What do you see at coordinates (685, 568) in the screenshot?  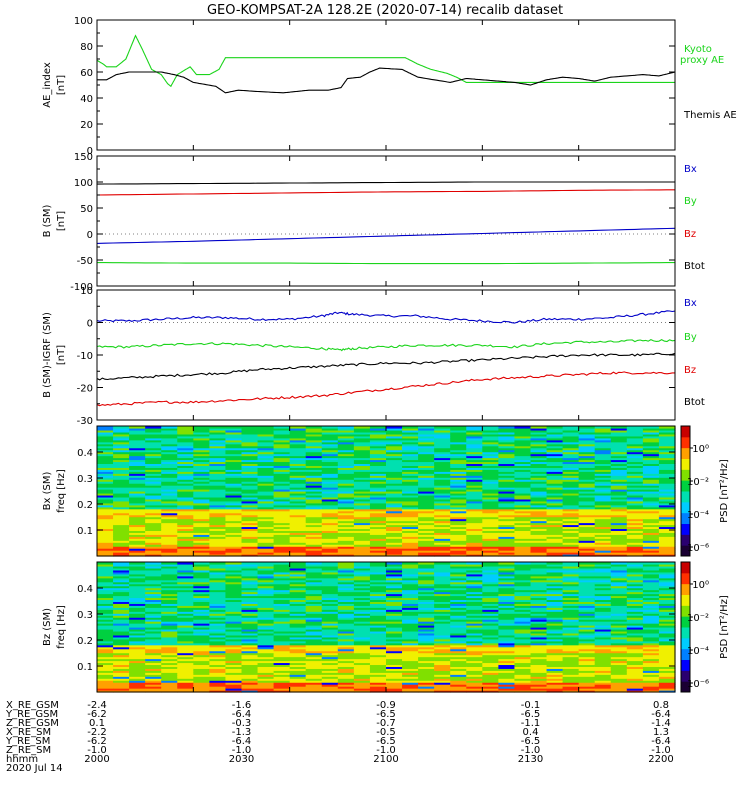 I see `colorbar-segment` at bounding box center [685, 568].